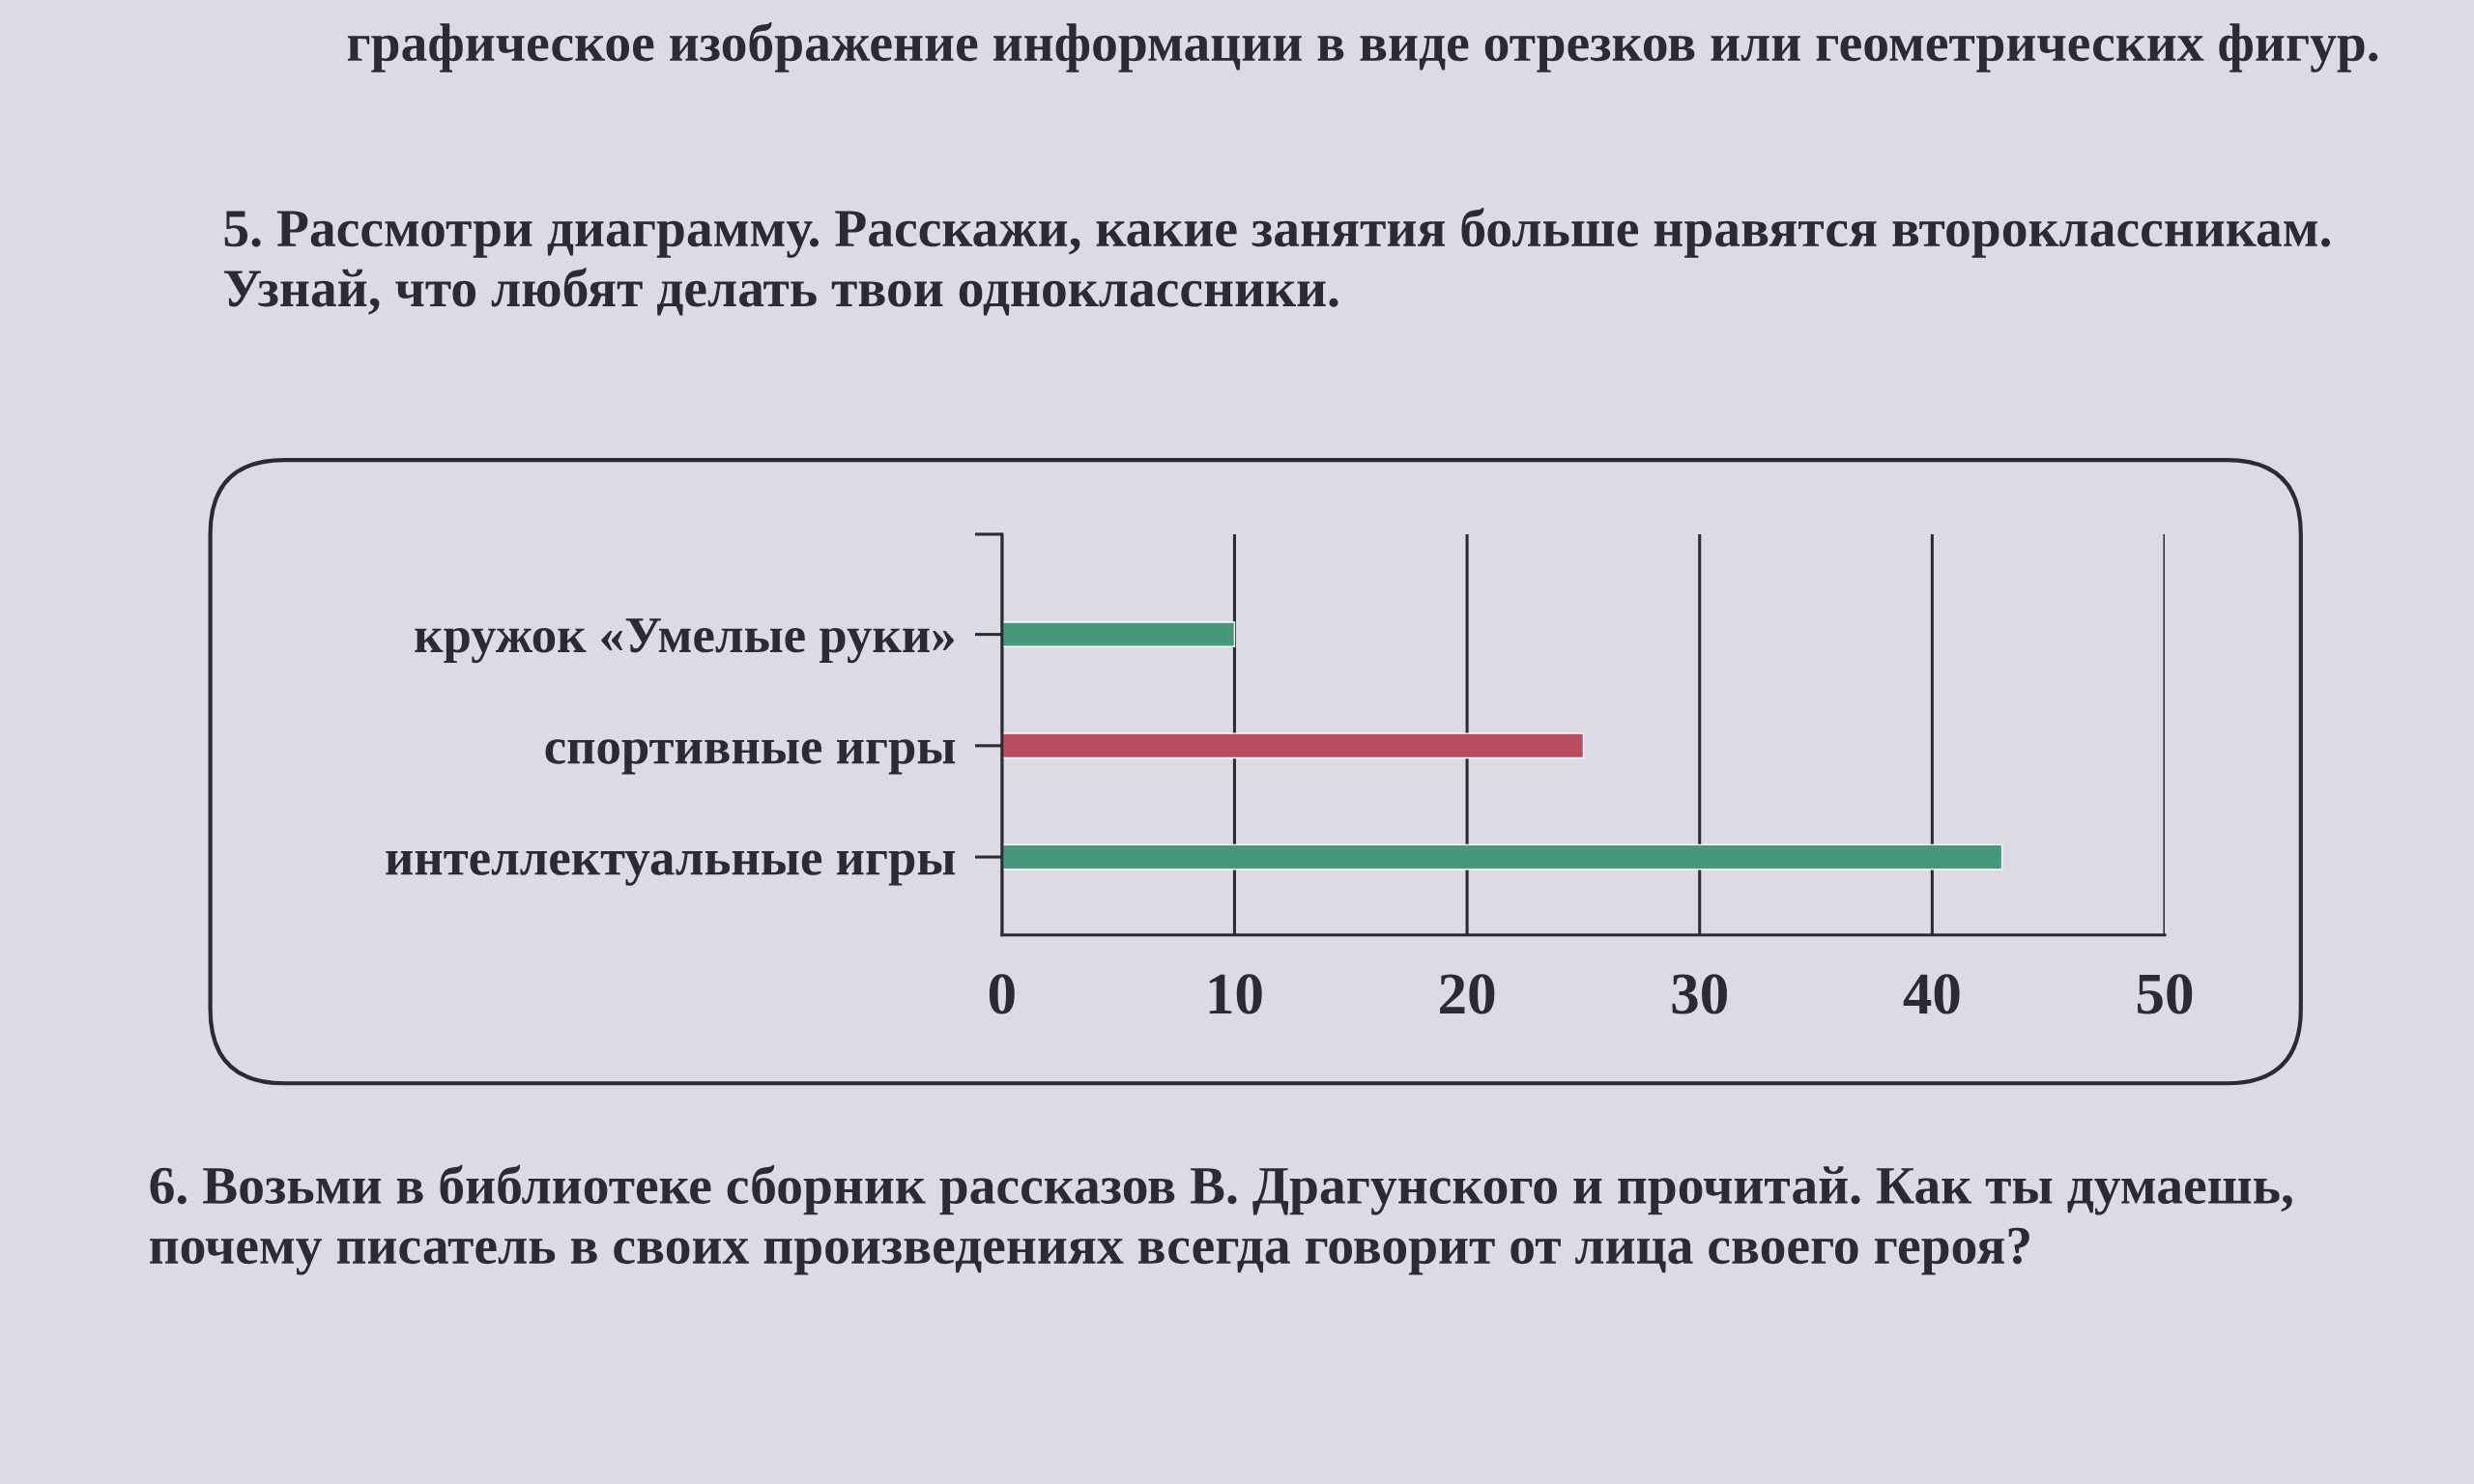 This screenshot has width=2474, height=1484. Describe the element at coordinates (2165, 994) in the screenshot. I see `x-tick-label: 50` at that location.